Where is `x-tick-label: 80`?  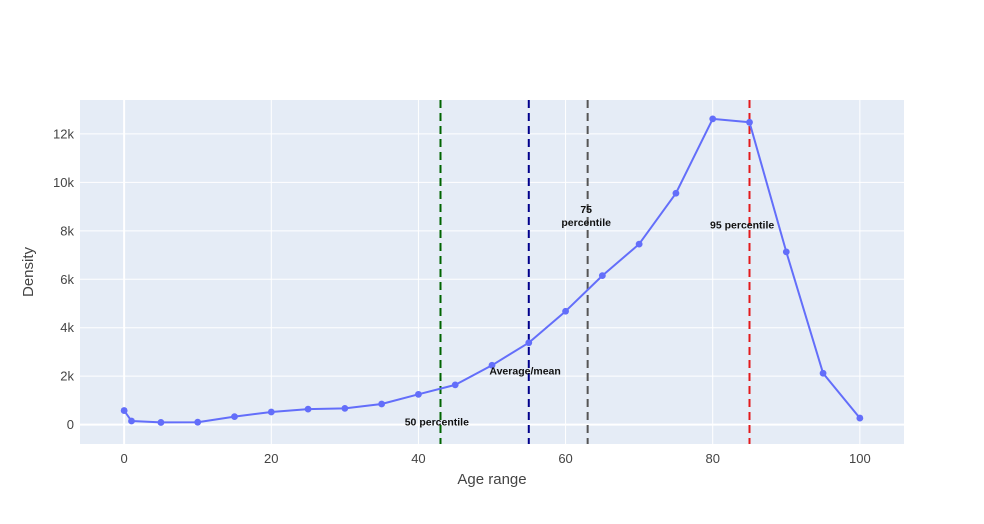
x-tick-label: 80 is located at coordinates (712, 458).